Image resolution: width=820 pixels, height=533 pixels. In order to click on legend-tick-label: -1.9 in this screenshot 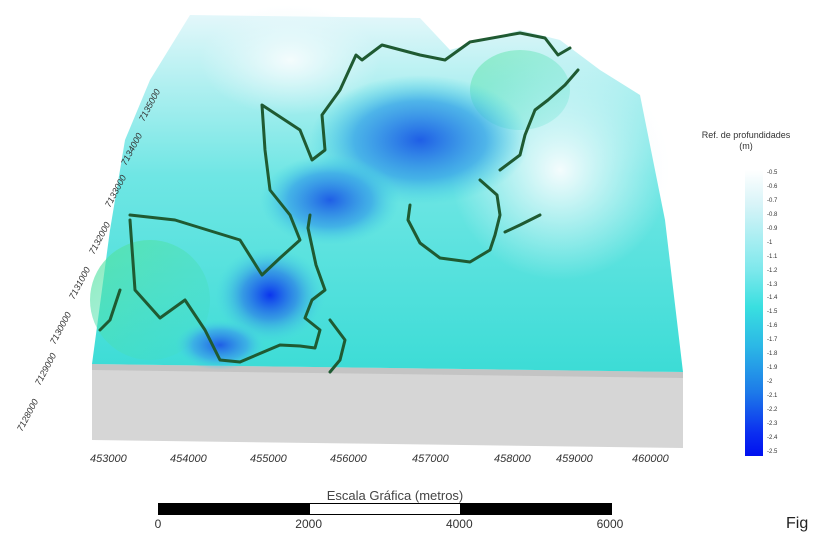, I will do `click(772, 368)`.